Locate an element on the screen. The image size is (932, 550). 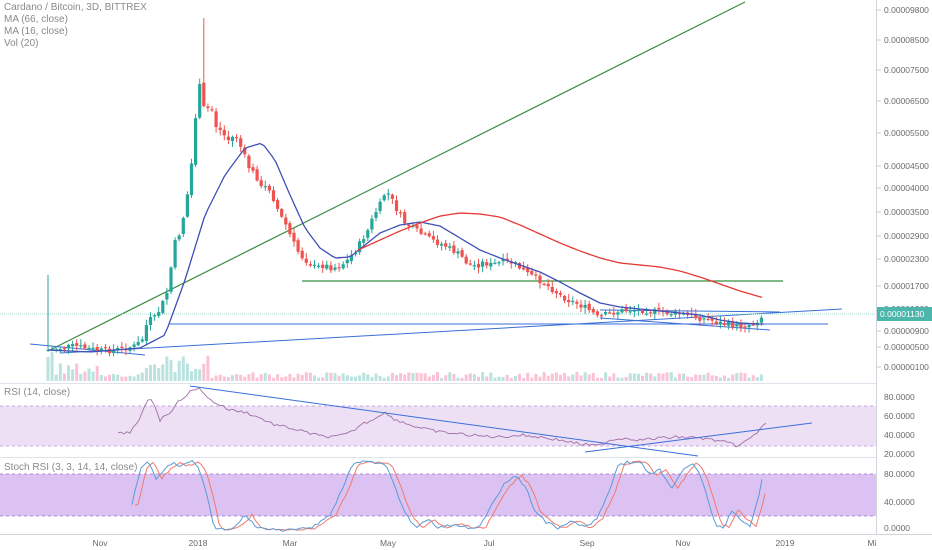
volume-legend: Vol (20) is located at coordinates (21, 43).